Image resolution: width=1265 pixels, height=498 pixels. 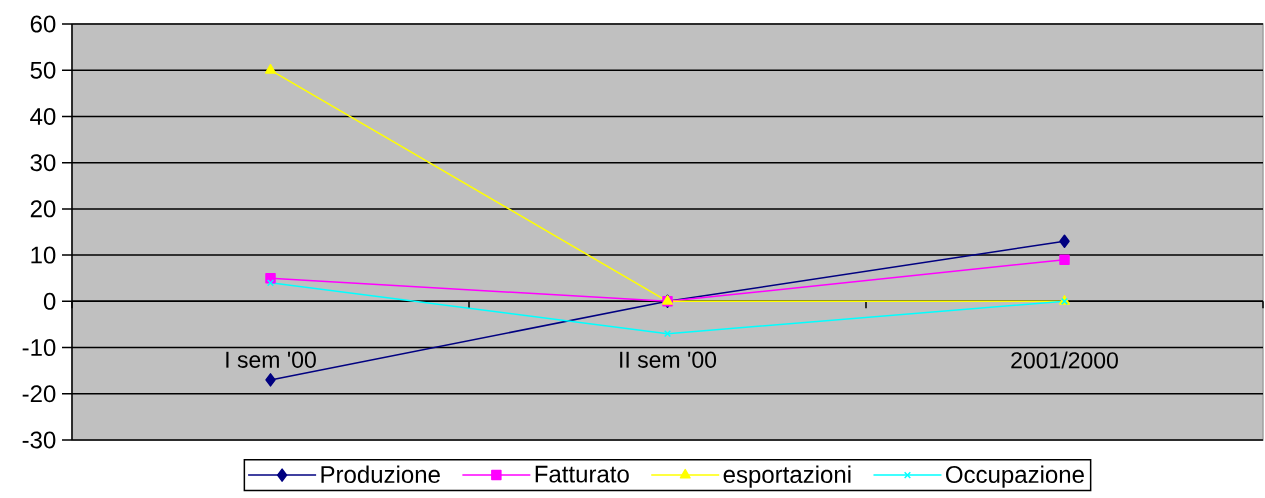 I want to click on x-tick-label: I sem '00, so click(x=271, y=359).